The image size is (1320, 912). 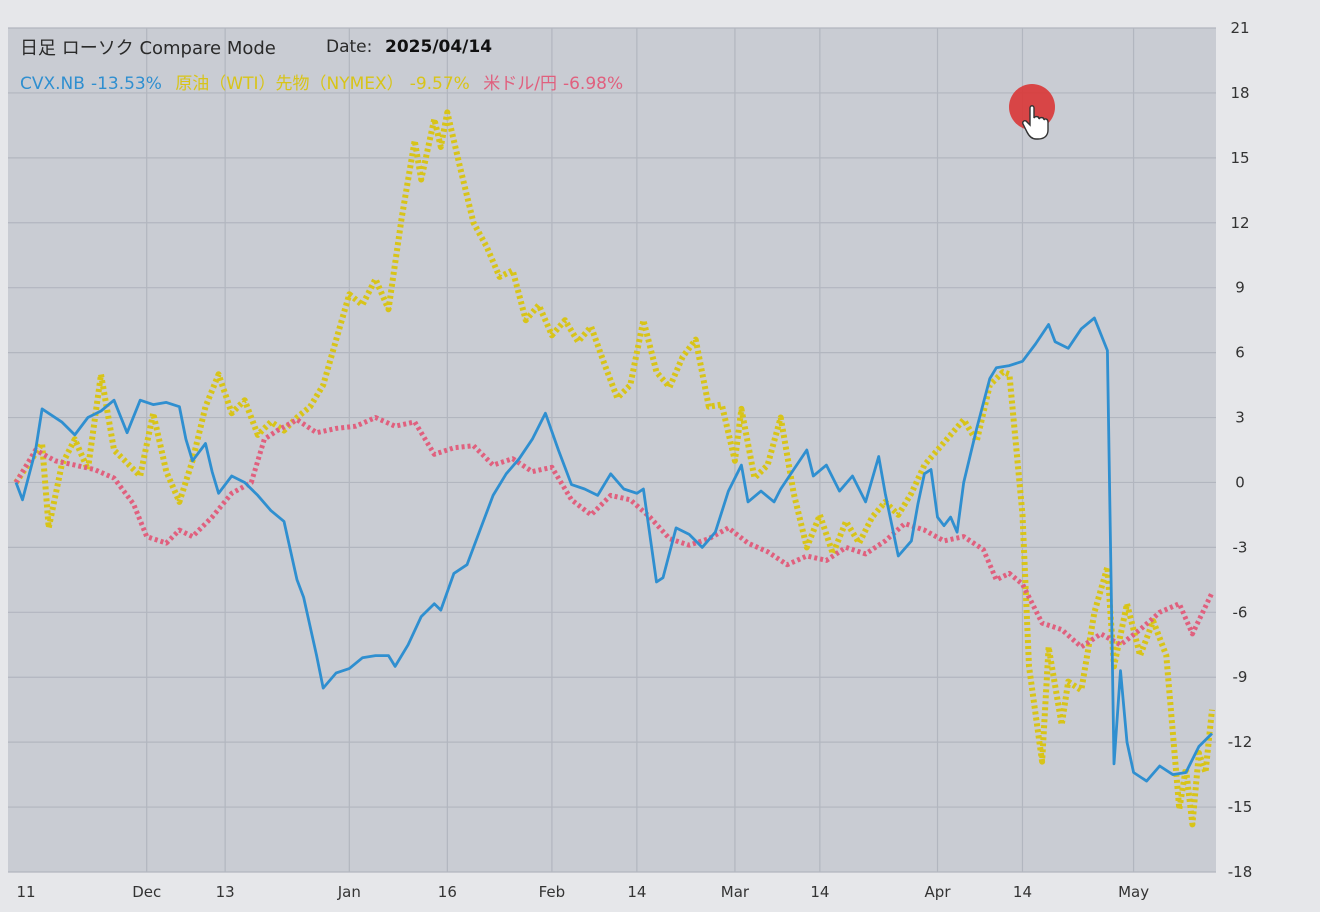 I want to click on y-tick-label: -3, so click(x=1240, y=547).